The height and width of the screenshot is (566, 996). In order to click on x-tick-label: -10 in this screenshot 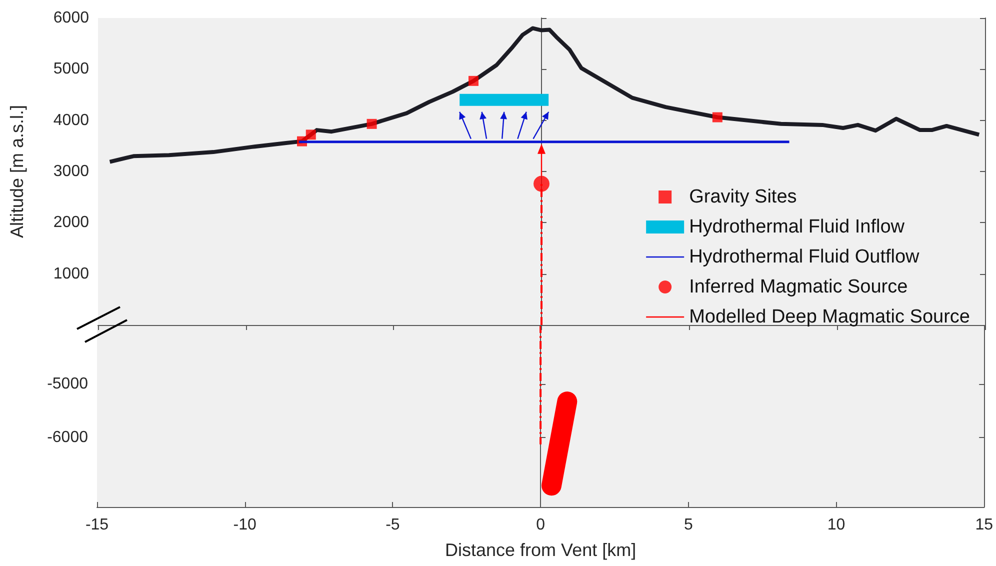, I will do `click(245, 525)`.